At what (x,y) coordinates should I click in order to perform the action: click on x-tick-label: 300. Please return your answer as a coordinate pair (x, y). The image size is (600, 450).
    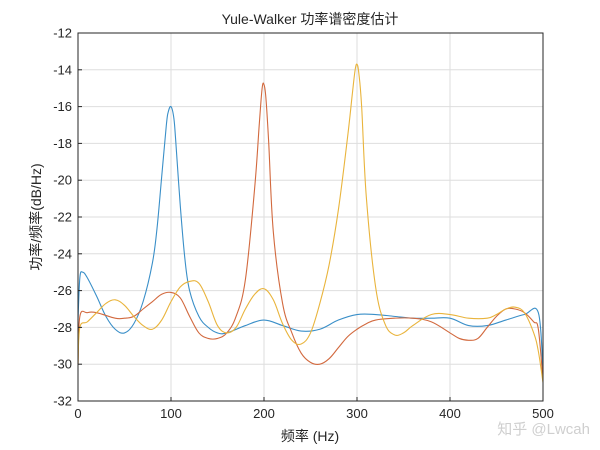
    Looking at the image, I should click on (357, 413).